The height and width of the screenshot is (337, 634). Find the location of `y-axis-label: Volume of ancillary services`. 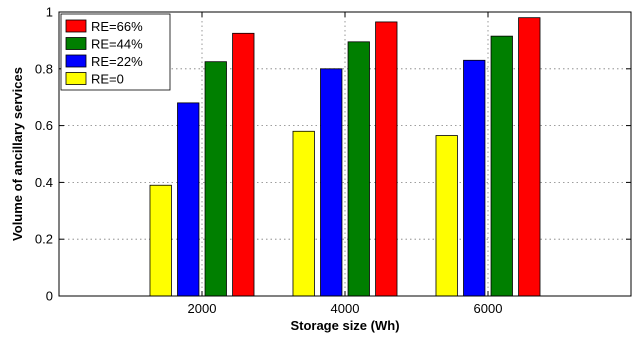

y-axis-label: Volume of ancillary services is located at coordinates (17, 154).